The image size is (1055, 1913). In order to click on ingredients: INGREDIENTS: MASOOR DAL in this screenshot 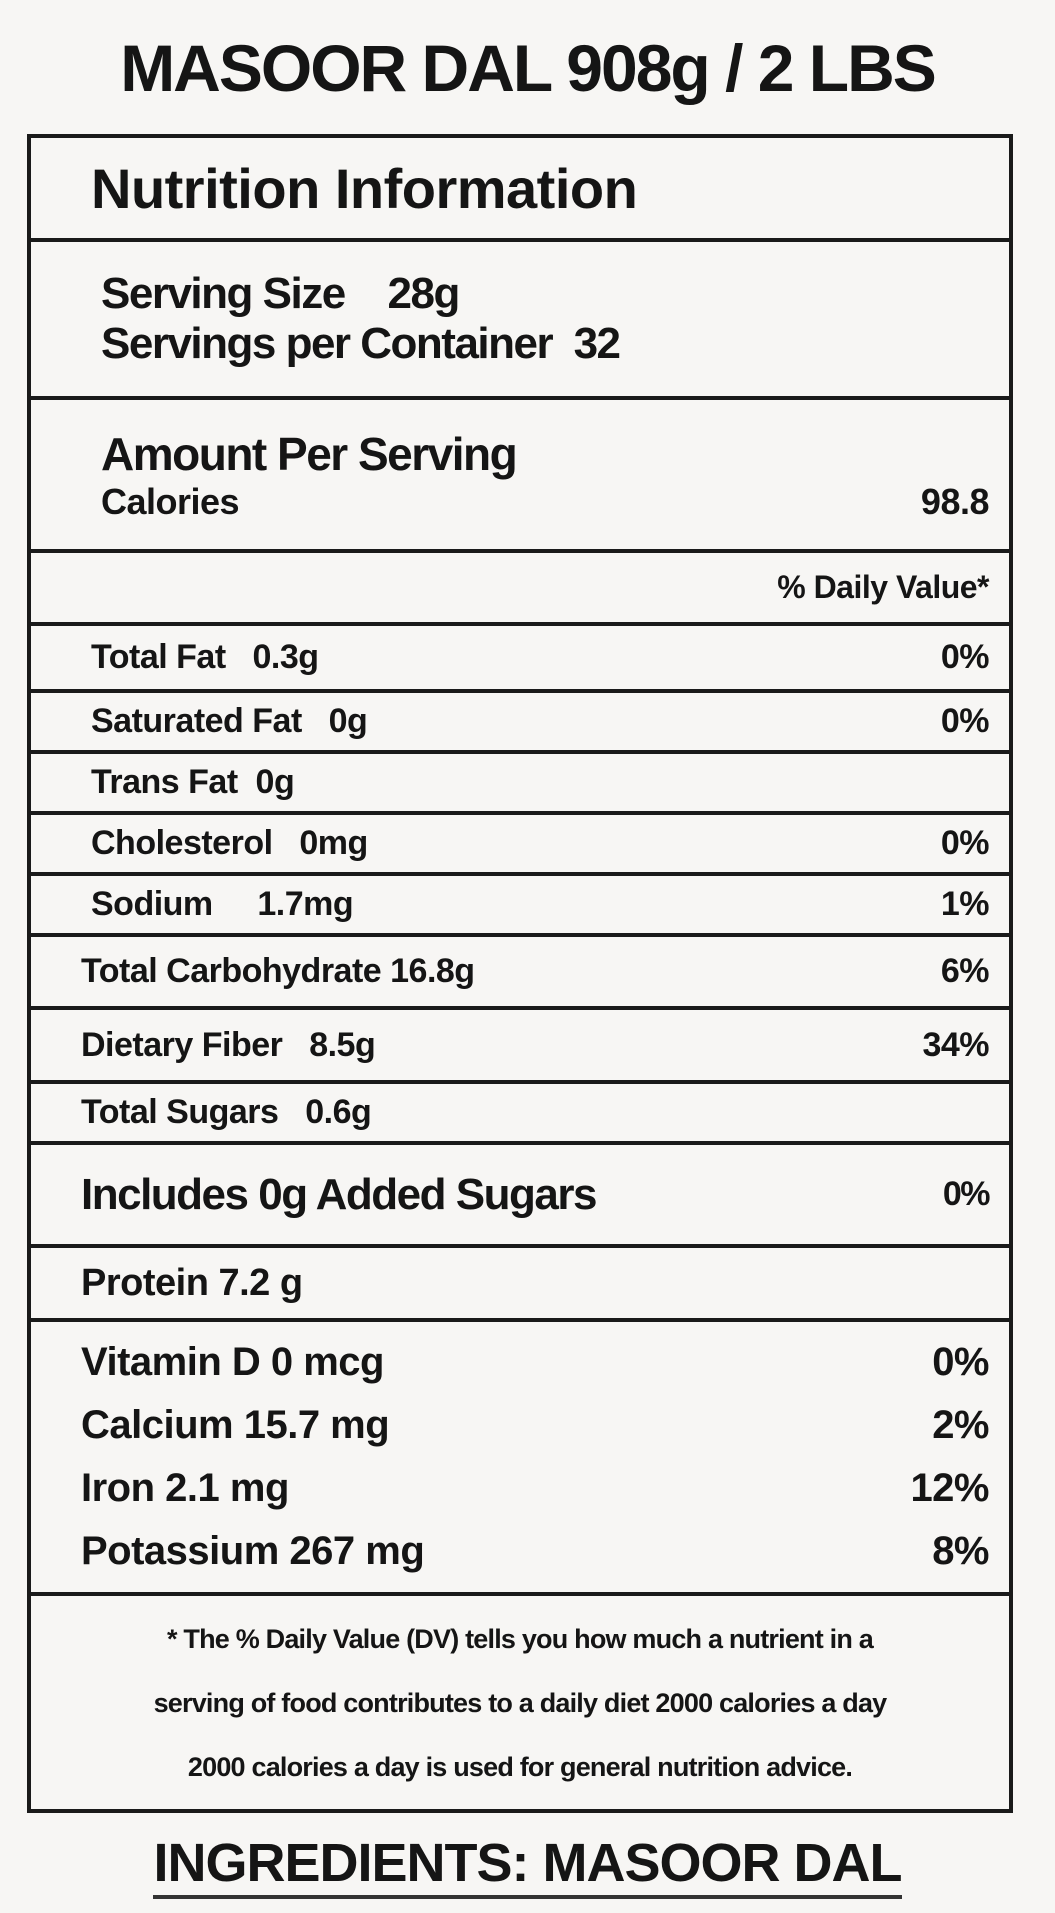, I will do `click(527, 1865)`.